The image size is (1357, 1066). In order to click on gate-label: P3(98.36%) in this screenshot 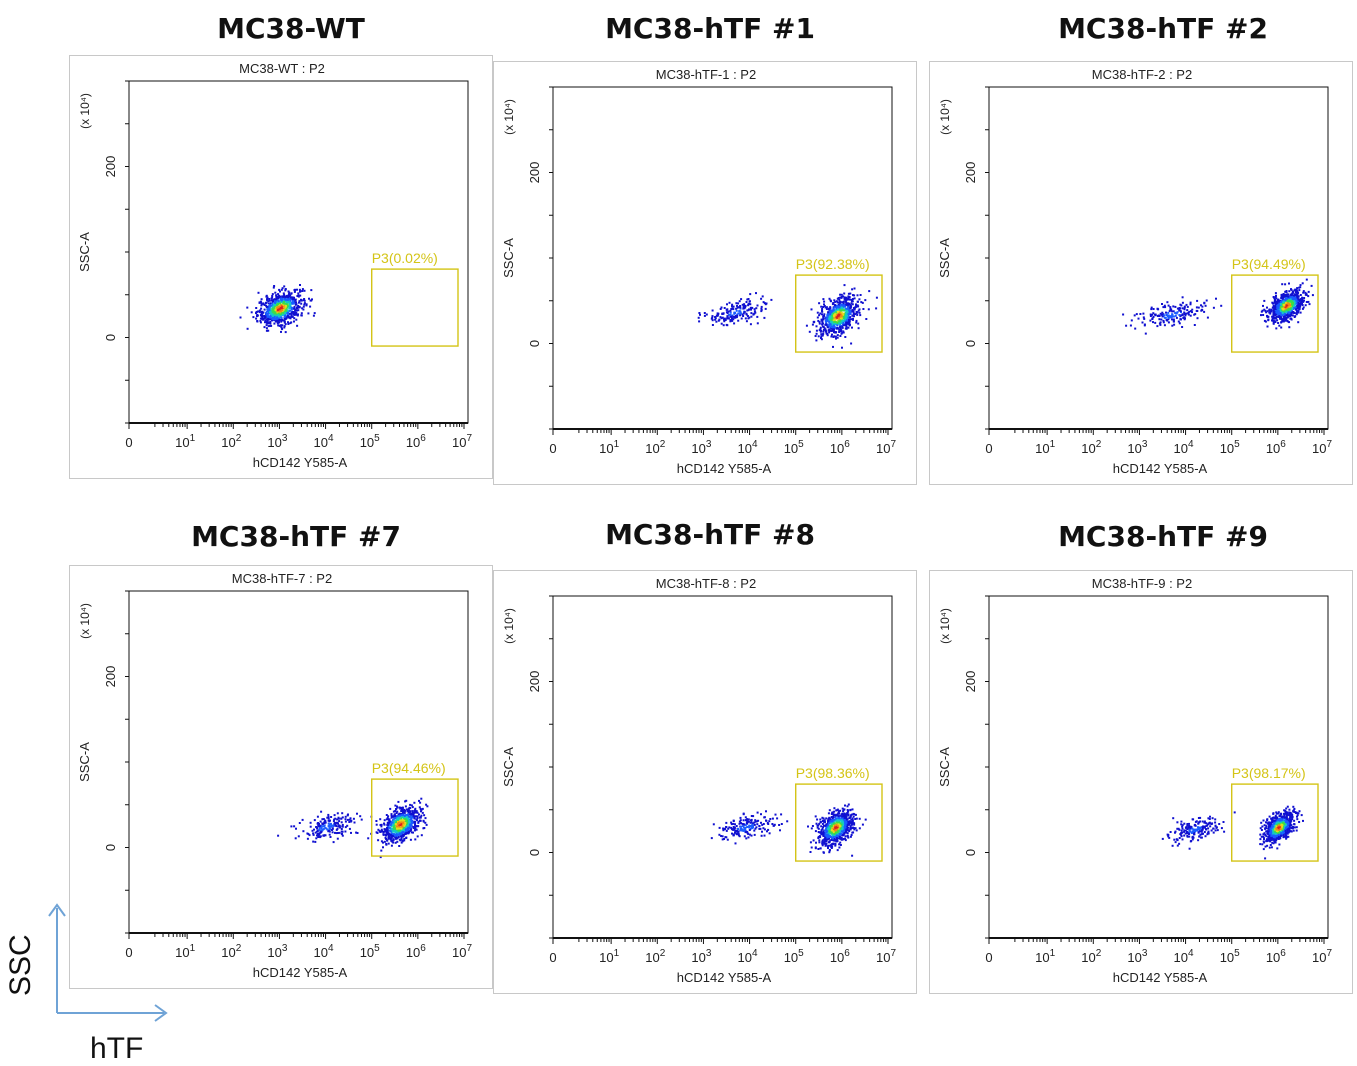, I will do `click(833, 773)`.